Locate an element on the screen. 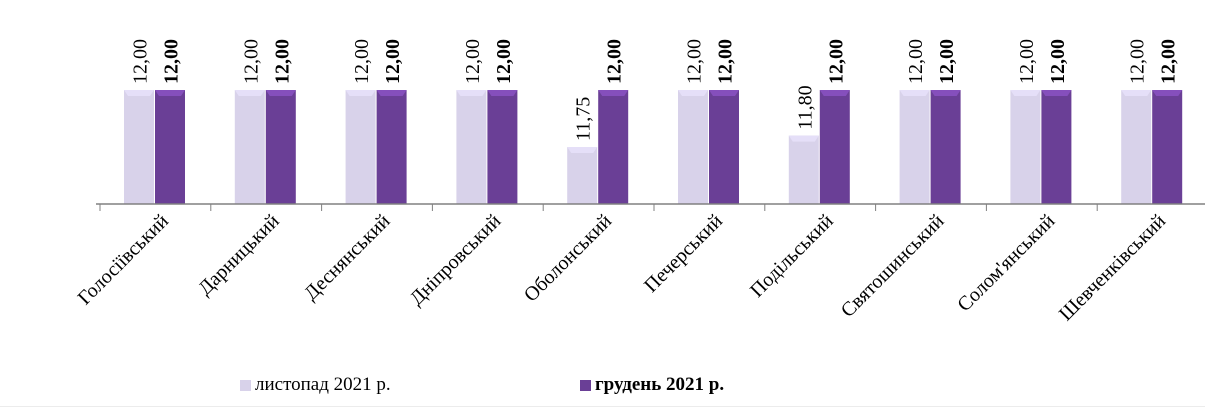  data-label-november-3: 12,00 is located at coordinates (473, 61).